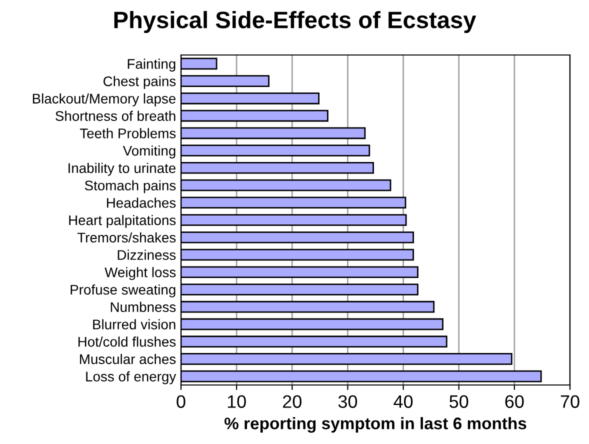  I want to click on y-tick-label: Loss of energy, so click(131, 377).